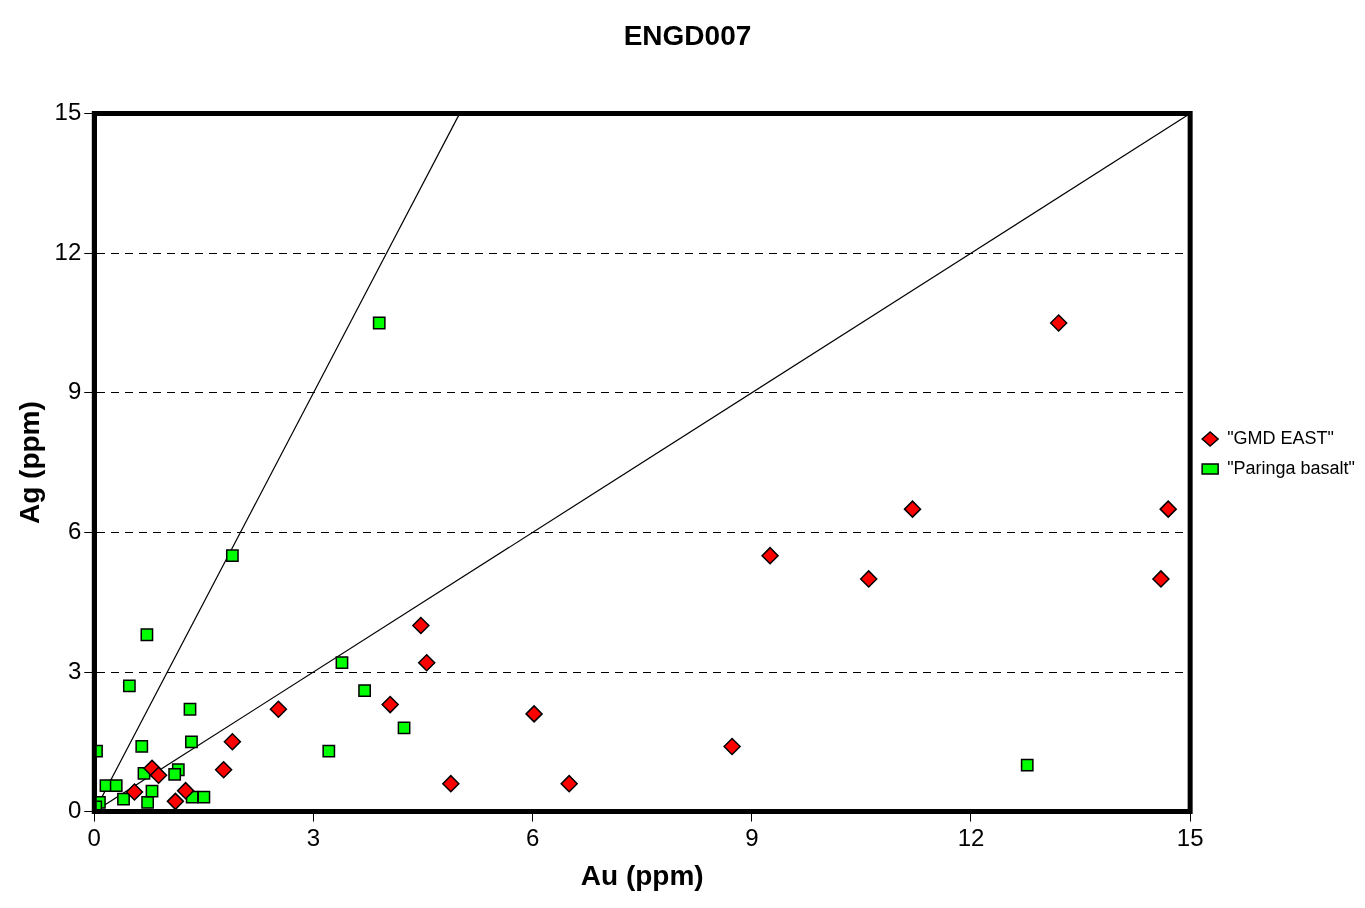 This screenshot has height=908, width=1365. What do you see at coordinates (971, 837) in the screenshot?
I see `x-tick-label: 12` at bounding box center [971, 837].